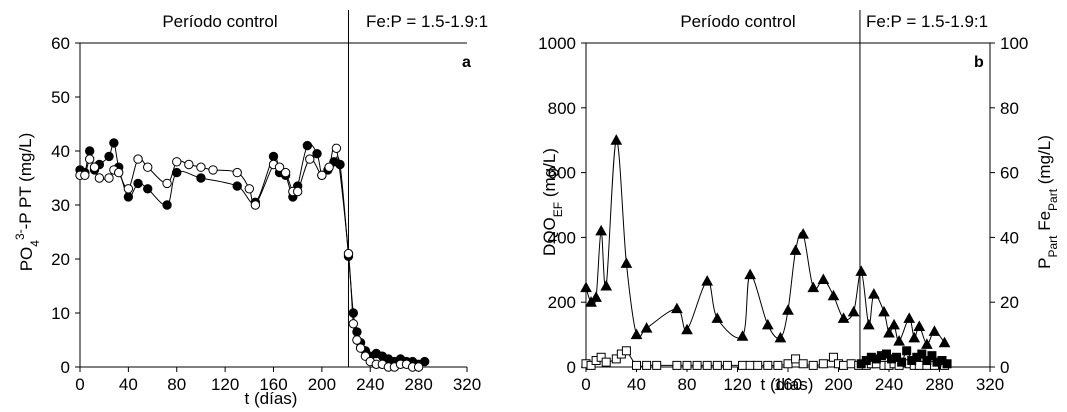 The image size is (1067, 412). What do you see at coordinates (737, 21) in the screenshot?
I see `panel-b-control-period: Período control` at bounding box center [737, 21].